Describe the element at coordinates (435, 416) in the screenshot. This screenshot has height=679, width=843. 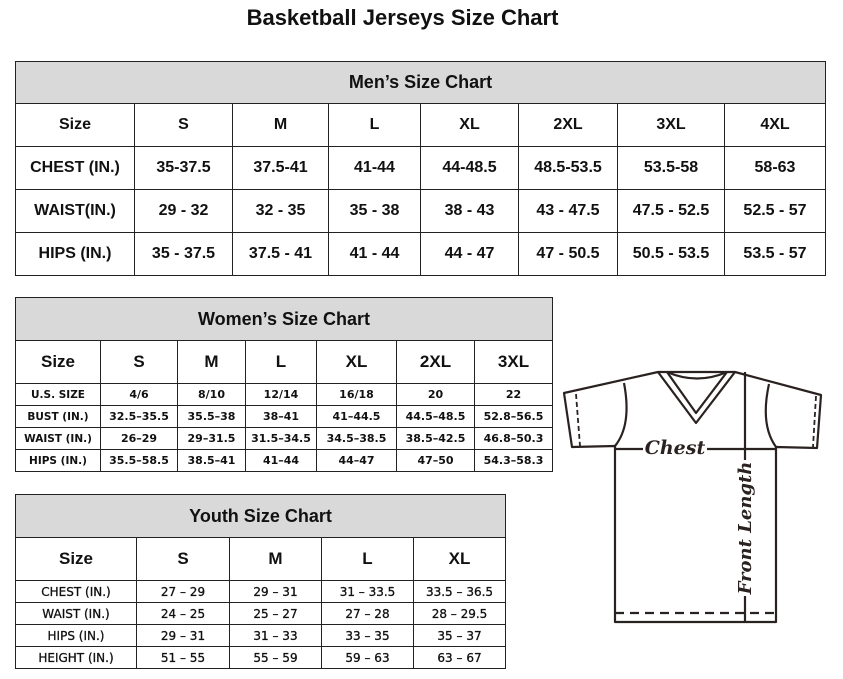
I see `table-cell: 44.5–48.5` at that location.